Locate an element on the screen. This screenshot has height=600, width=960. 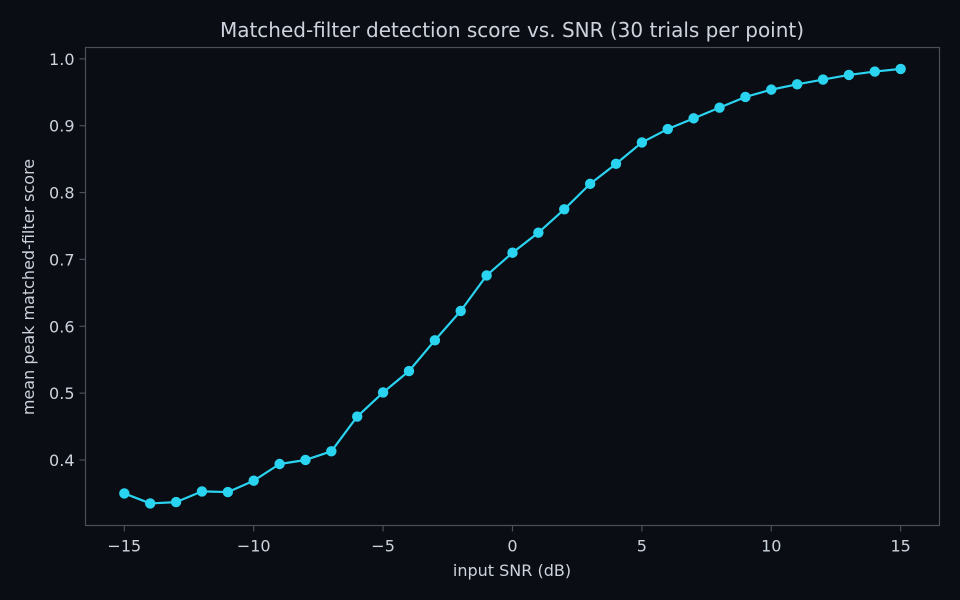
x-tick-label: 15 is located at coordinates (901, 546).